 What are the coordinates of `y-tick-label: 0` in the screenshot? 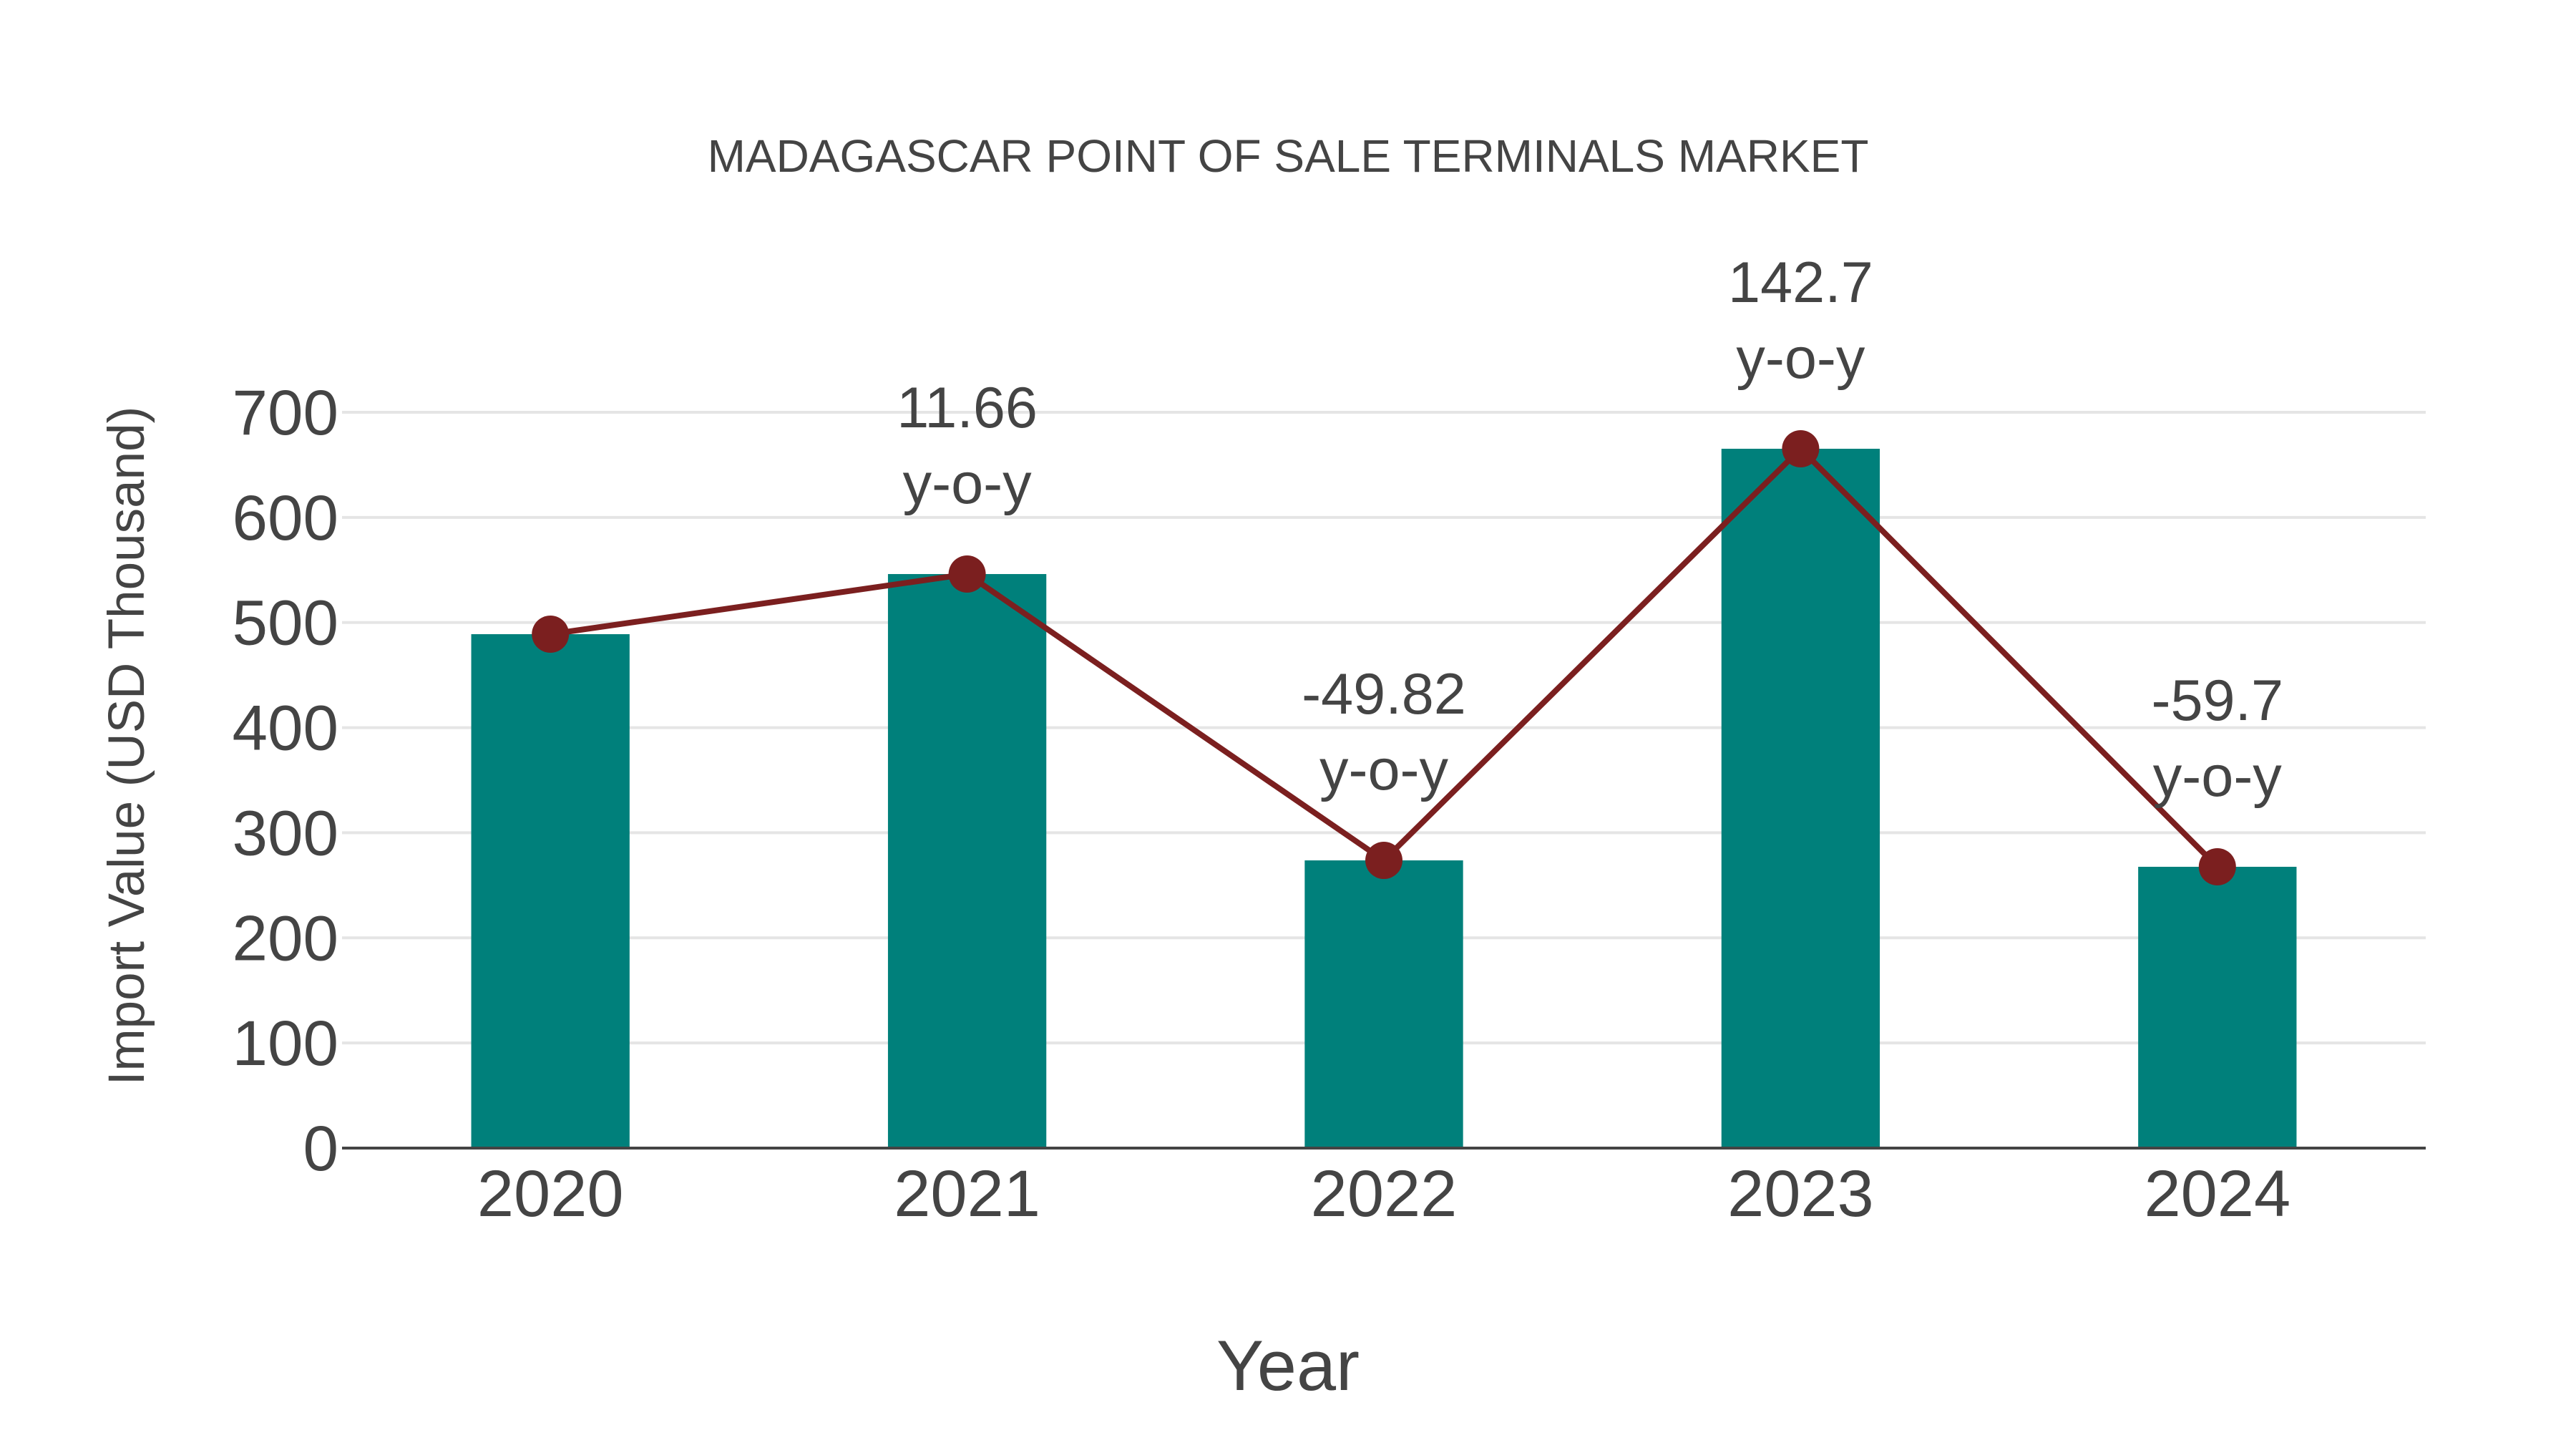 It's located at (321, 1148).